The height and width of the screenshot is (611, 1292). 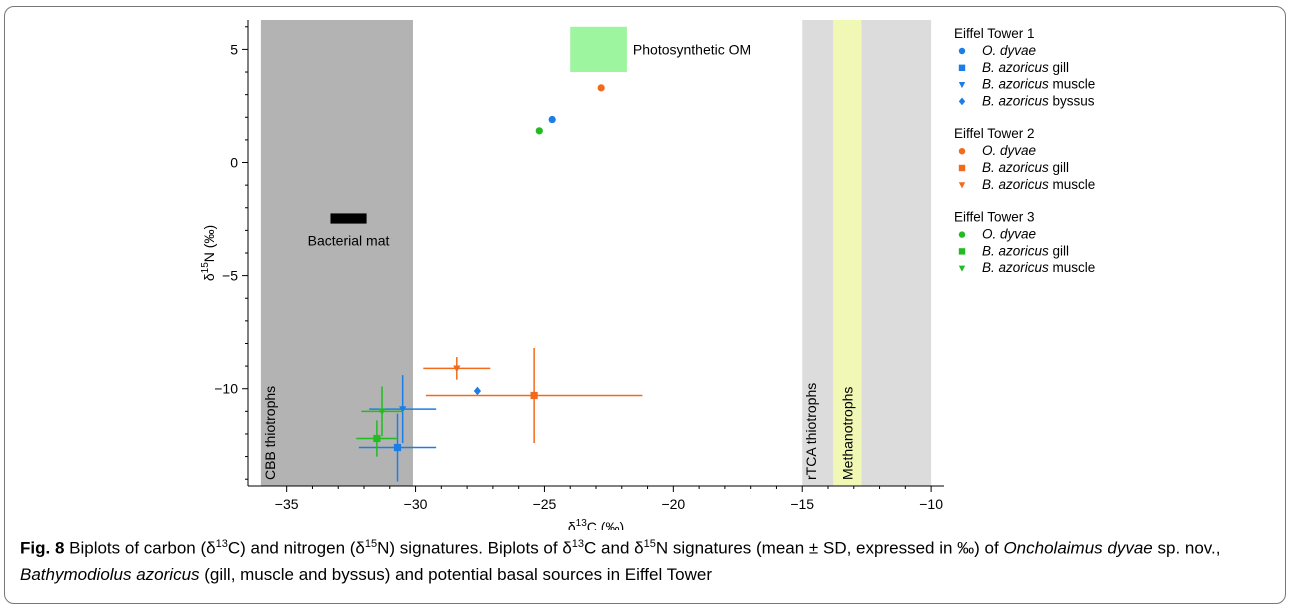 I want to click on x-tick-label: −25, so click(x=545, y=504).